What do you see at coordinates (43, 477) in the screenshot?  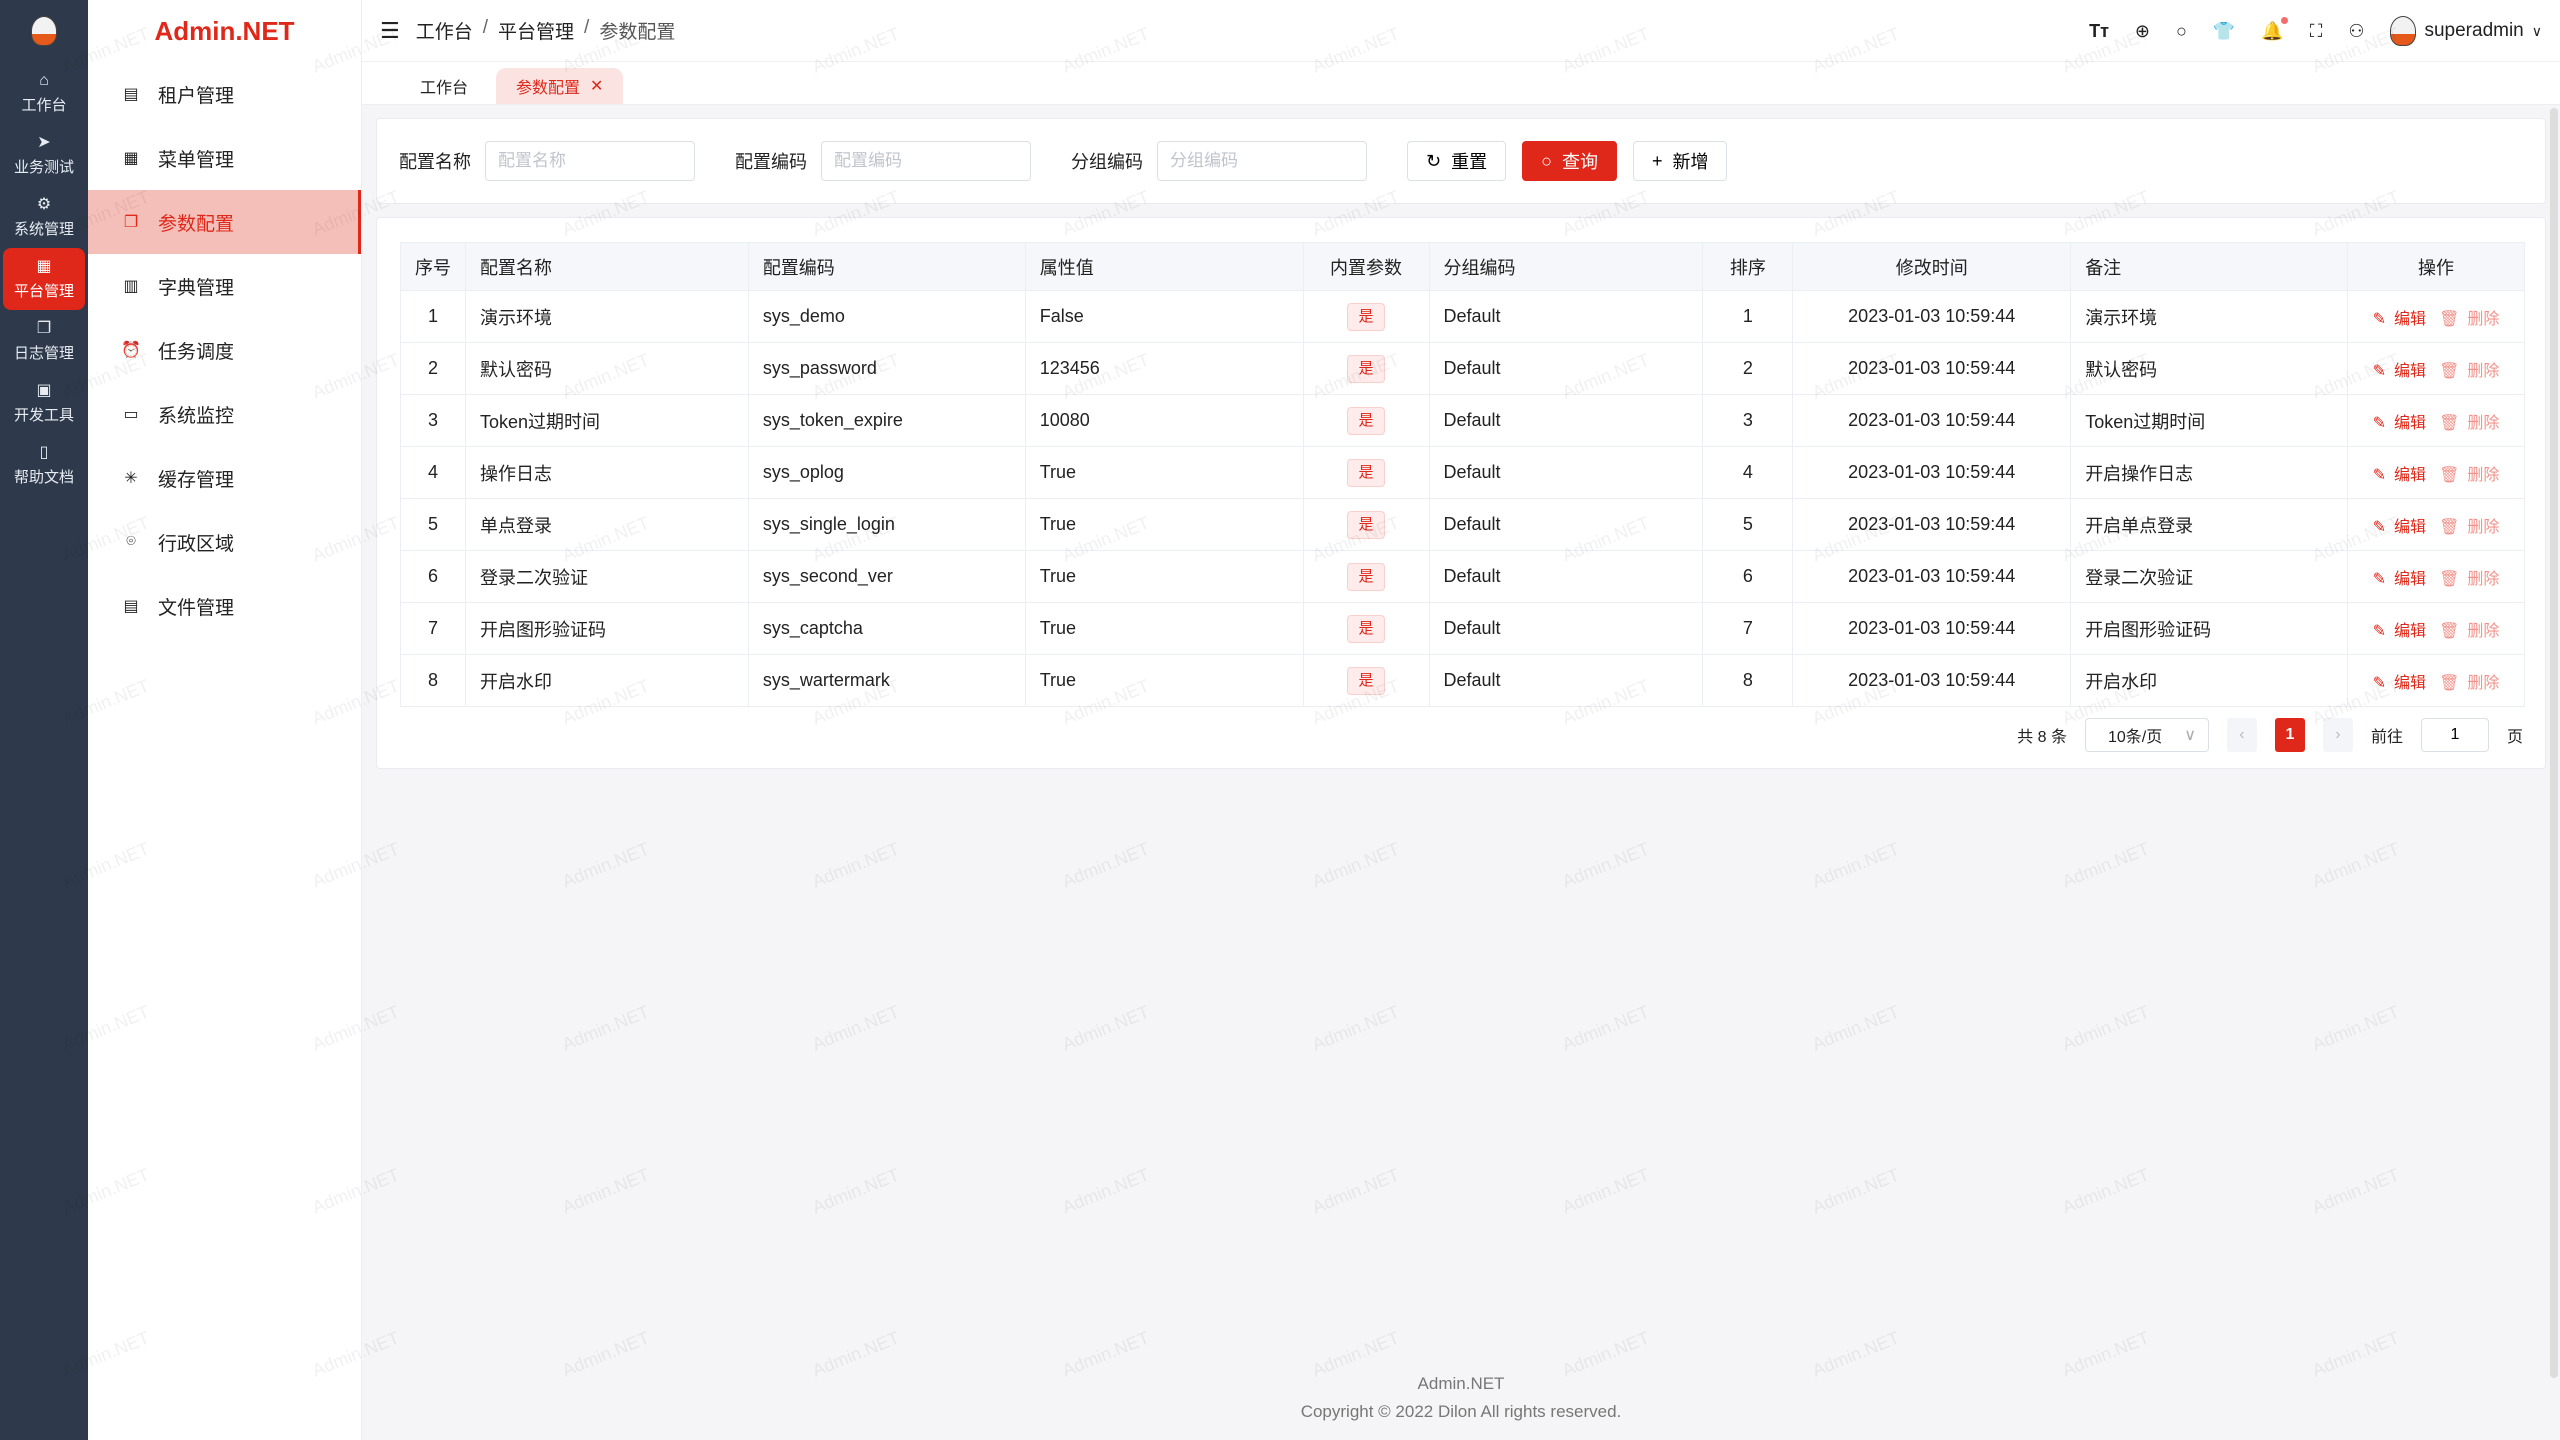 I see `rail-label: 帮助文档` at bounding box center [43, 477].